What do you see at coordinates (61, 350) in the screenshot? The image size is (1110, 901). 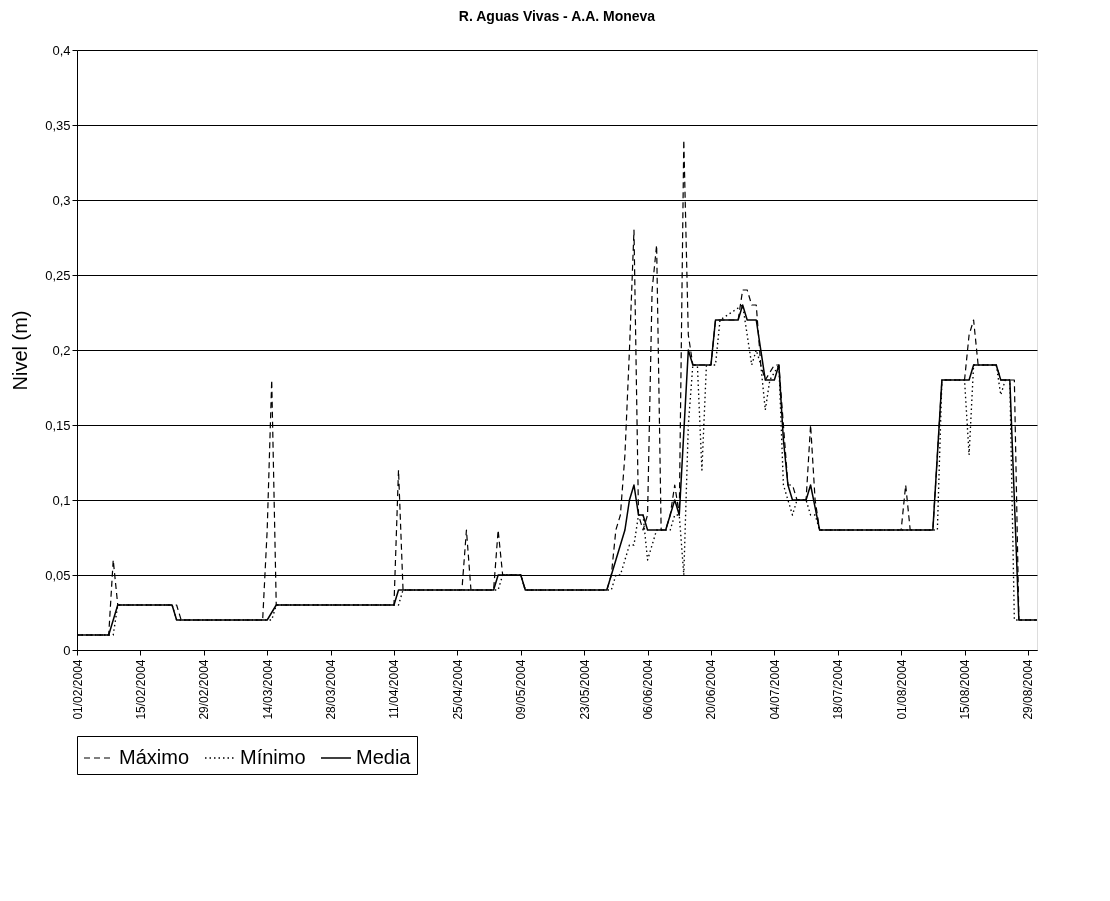 I see `y-tick-label: 0,2` at bounding box center [61, 350].